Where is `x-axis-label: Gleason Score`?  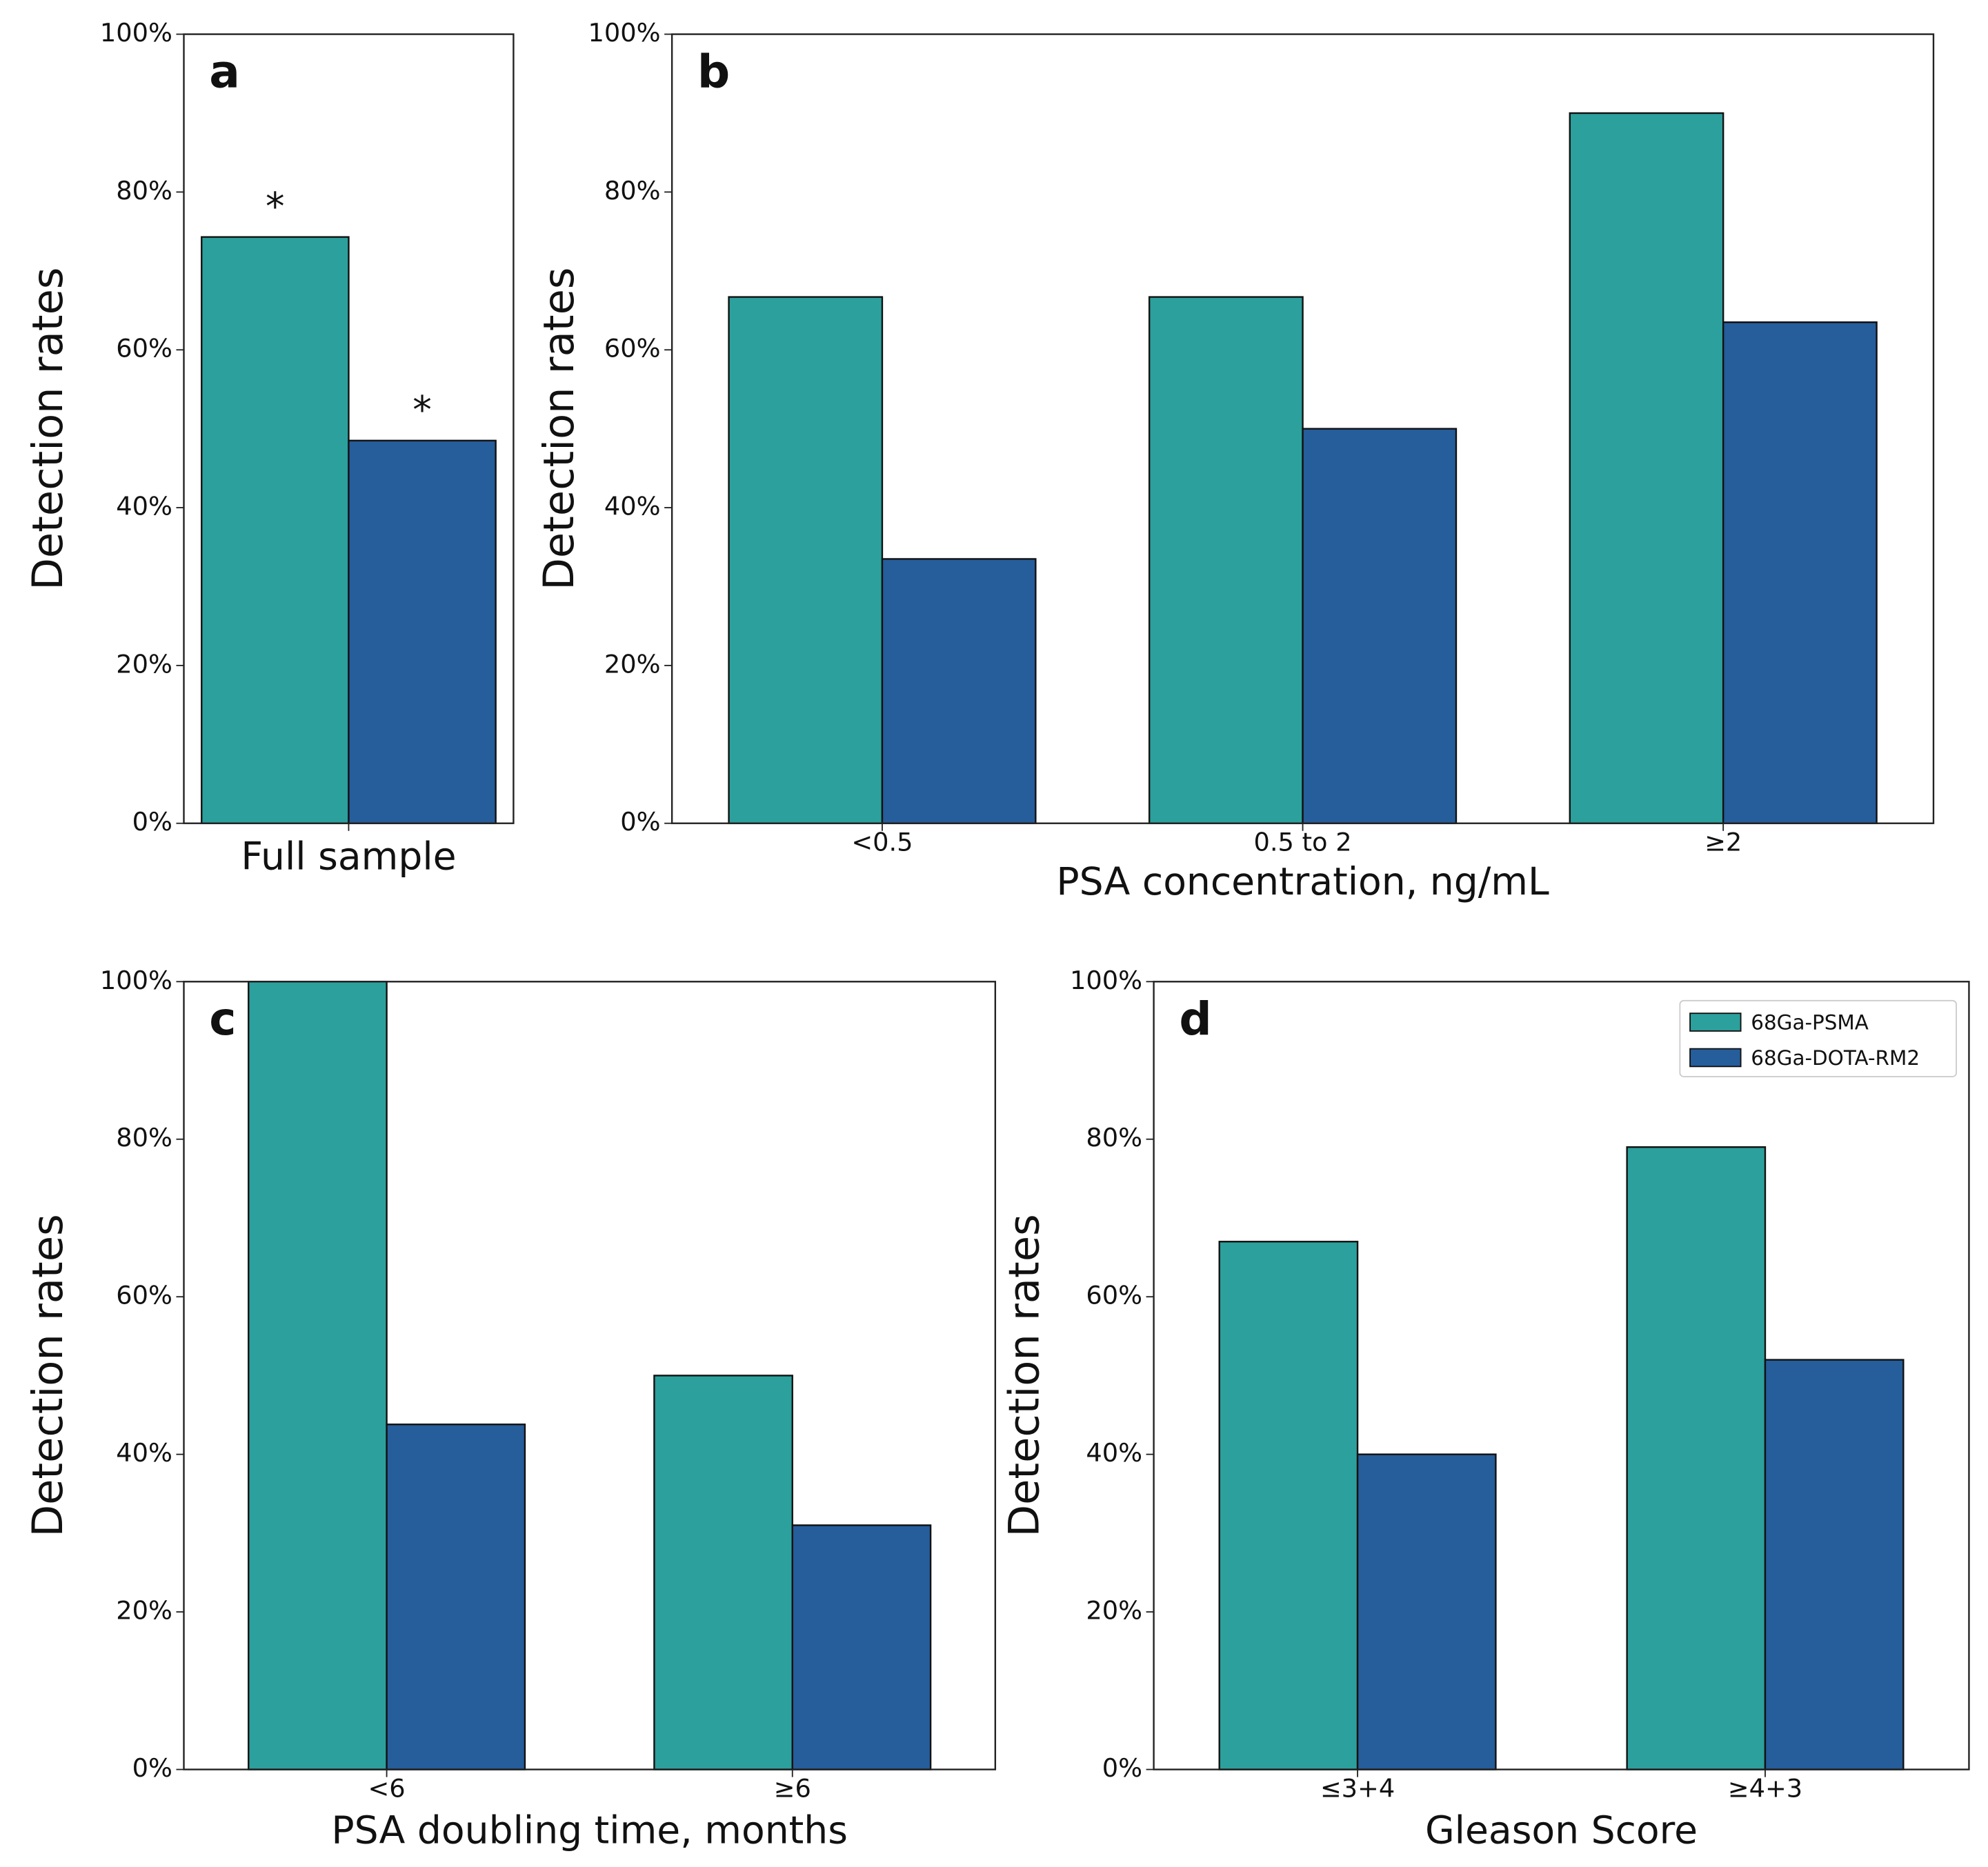
x-axis-label: Gleason Score is located at coordinates (1561, 1831).